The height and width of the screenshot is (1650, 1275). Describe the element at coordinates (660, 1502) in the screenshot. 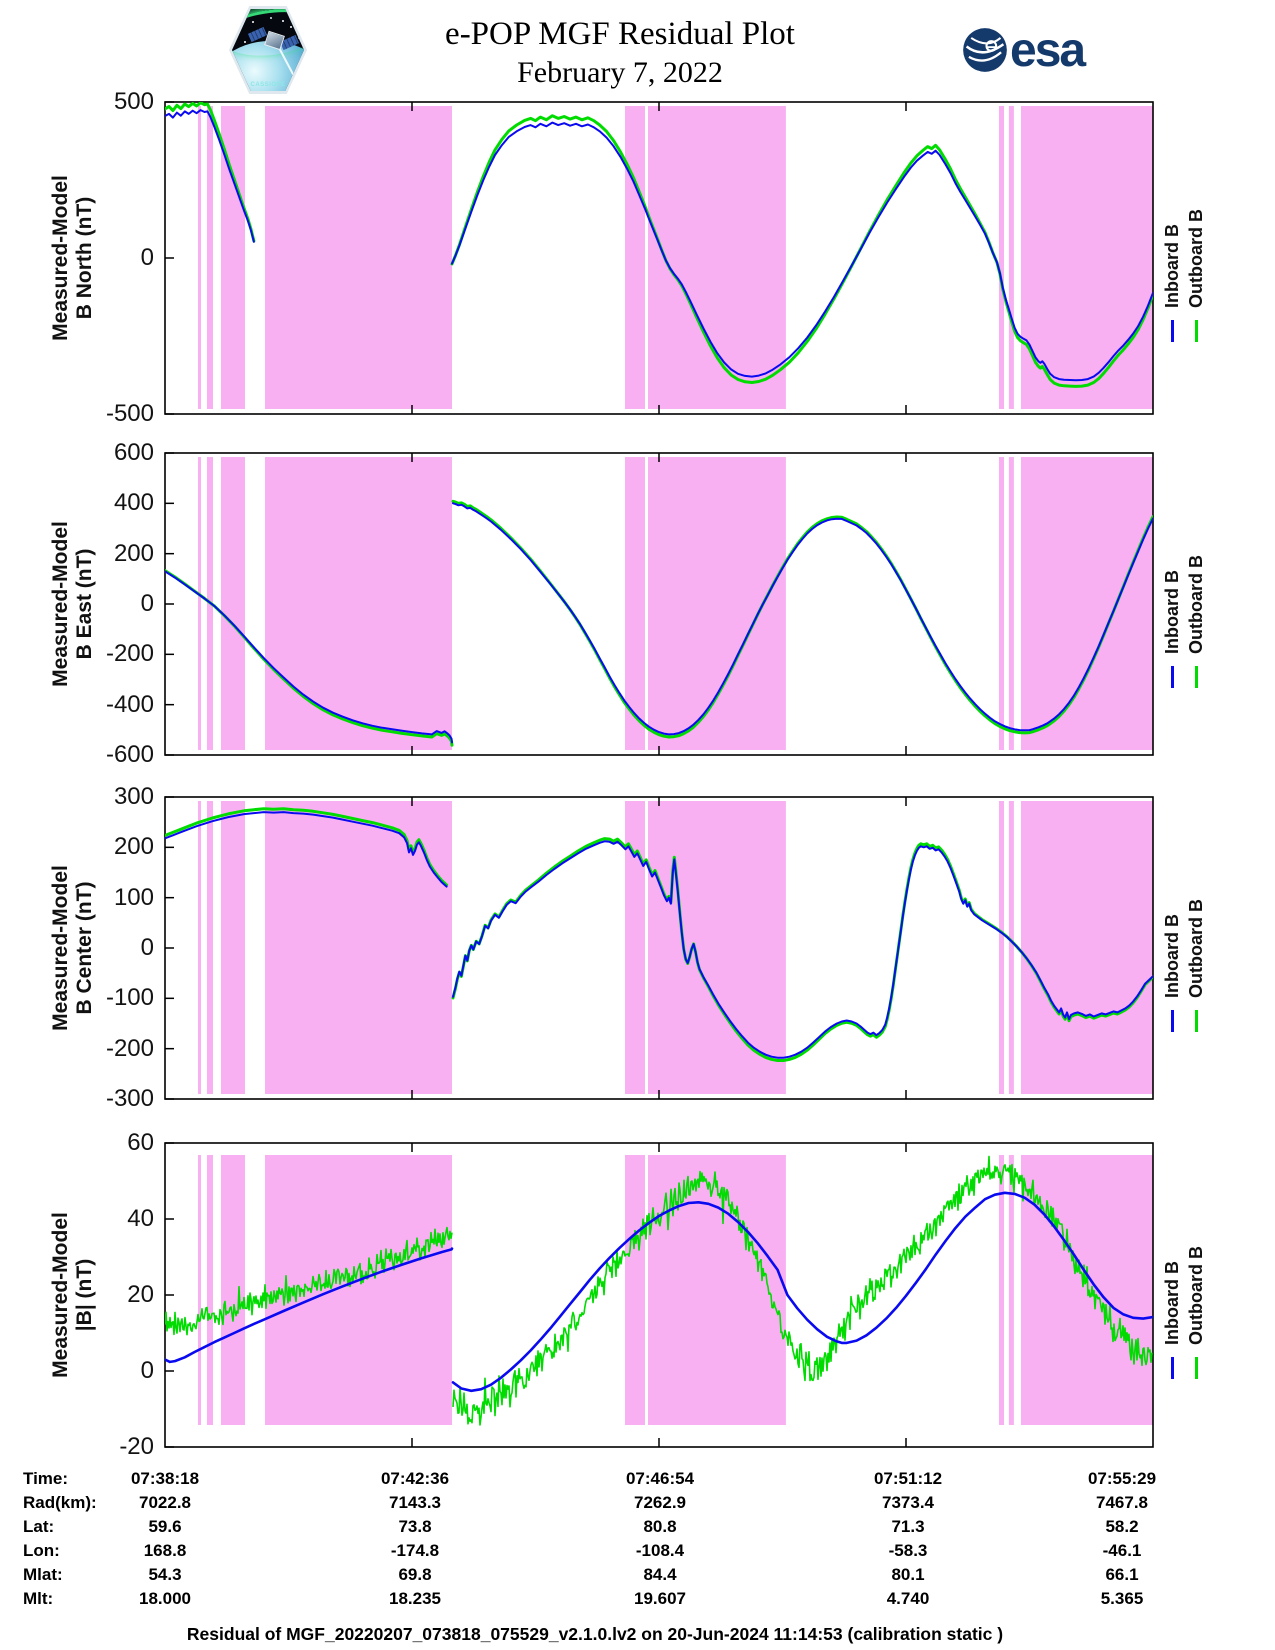

I see `table-value: 7262.9` at that location.